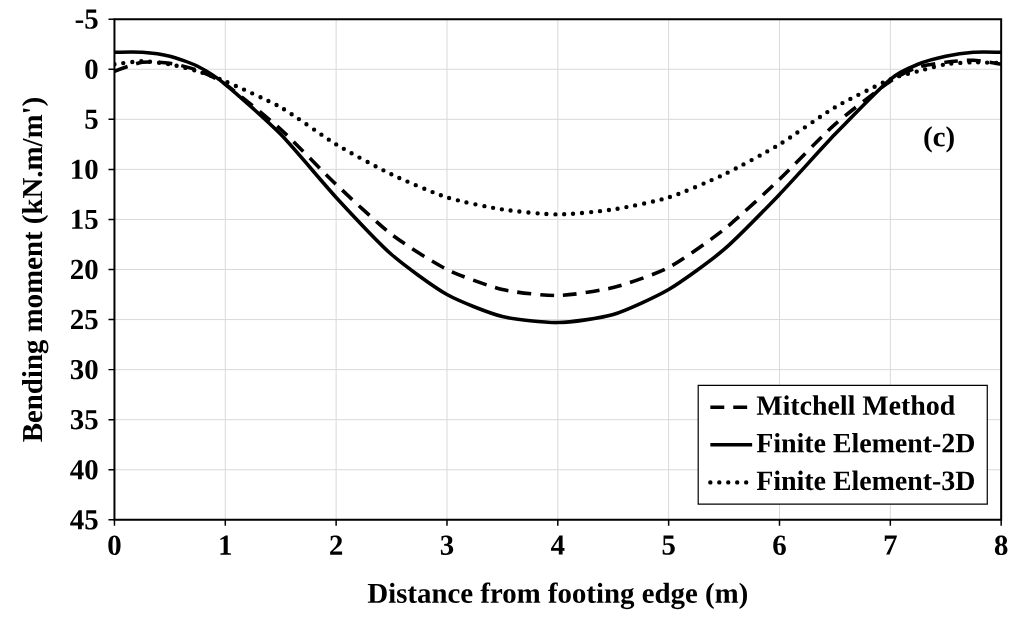  Describe the element at coordinates (447, 545) in the screenshot. I see `x-tick-label: 3` at that location.